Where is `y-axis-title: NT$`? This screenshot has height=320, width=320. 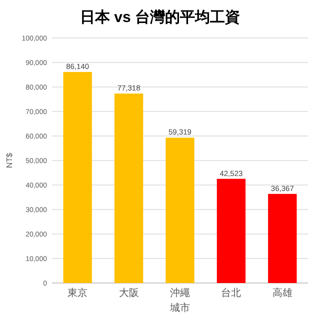
y-axis-title: NT$ is located at coordinates (9, 160).